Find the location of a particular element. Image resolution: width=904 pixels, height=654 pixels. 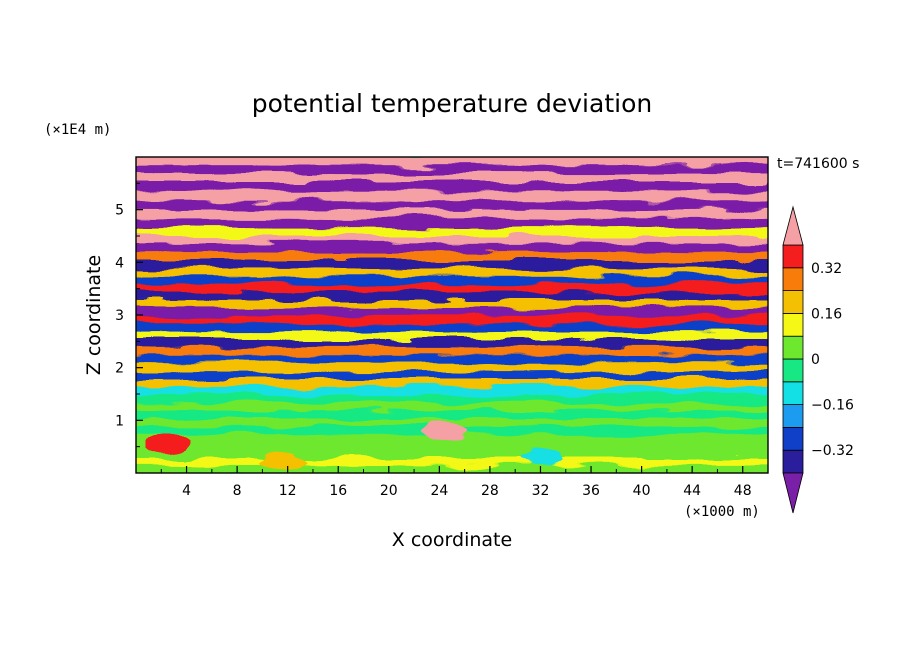

x-tick-label: 48 is located at coordinates (743, 491).